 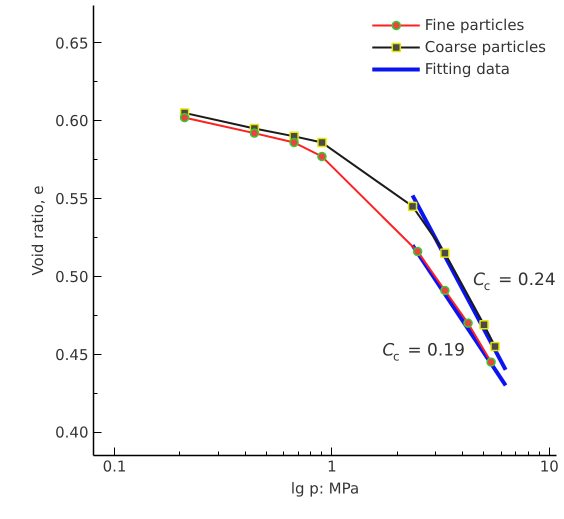 I want to click on legend-label: Fine particles, so click(x=474, y=25).